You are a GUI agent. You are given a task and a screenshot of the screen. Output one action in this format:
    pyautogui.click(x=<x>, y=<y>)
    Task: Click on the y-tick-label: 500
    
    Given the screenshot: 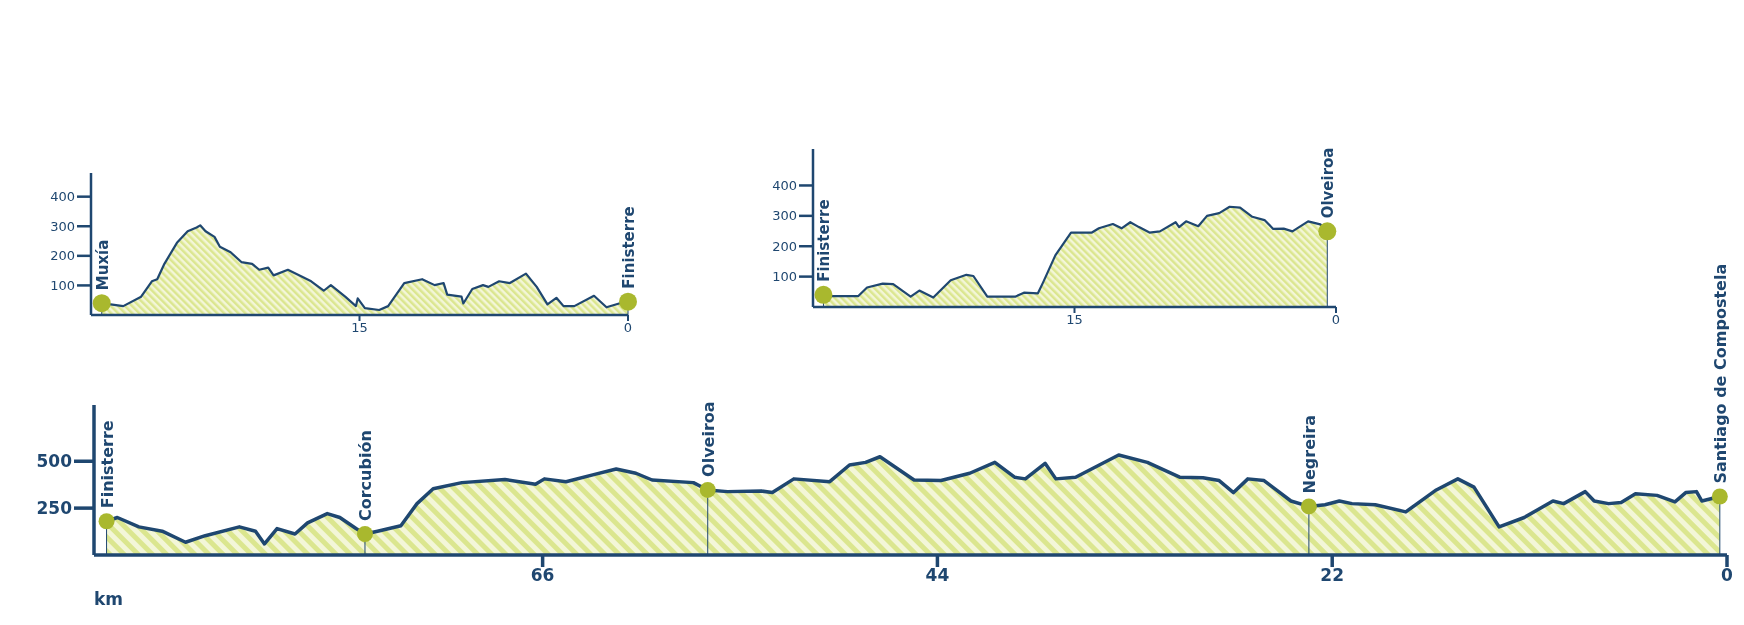 What is the action you would take?
    pyautogui.click(x=54, y=461)
    